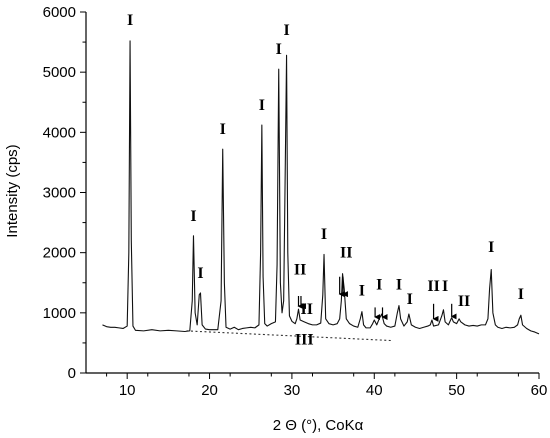  Describe the element at coordinates (59, 253) in the screenshot. I see `y-tick-label: 2000` at that location.